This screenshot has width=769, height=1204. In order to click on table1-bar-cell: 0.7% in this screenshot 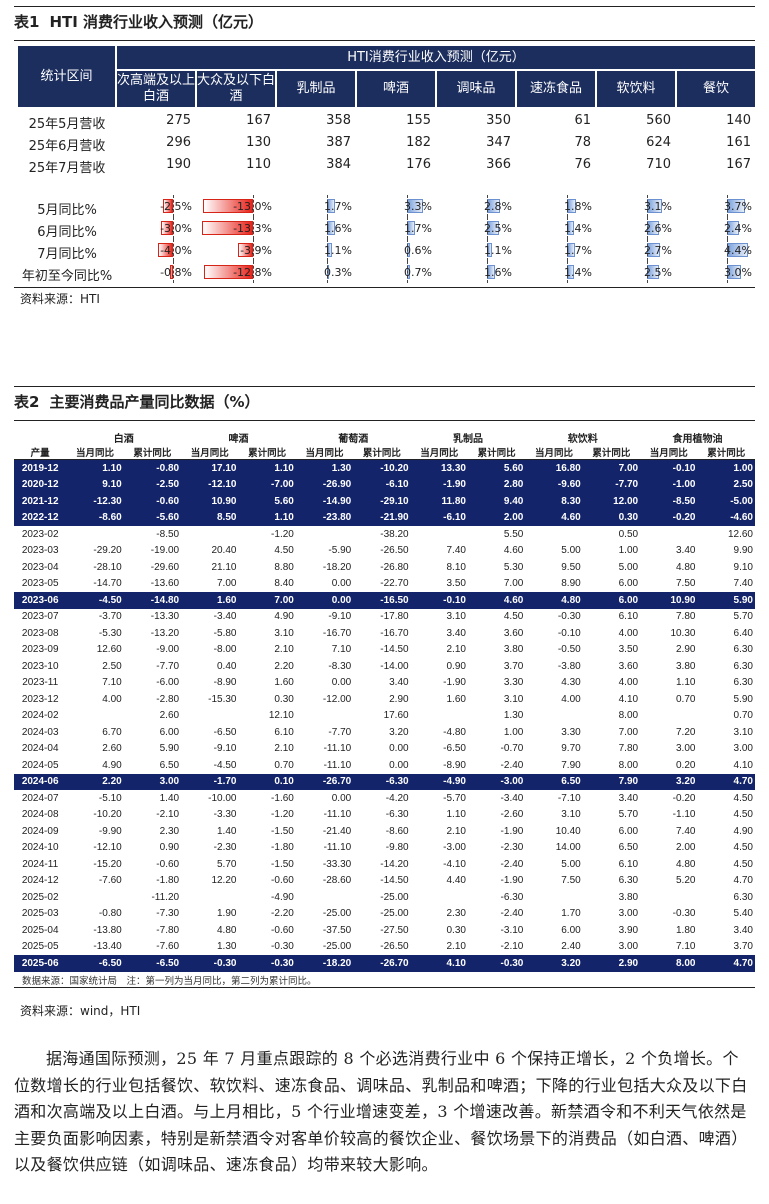, I will do `click(396, 272)`.